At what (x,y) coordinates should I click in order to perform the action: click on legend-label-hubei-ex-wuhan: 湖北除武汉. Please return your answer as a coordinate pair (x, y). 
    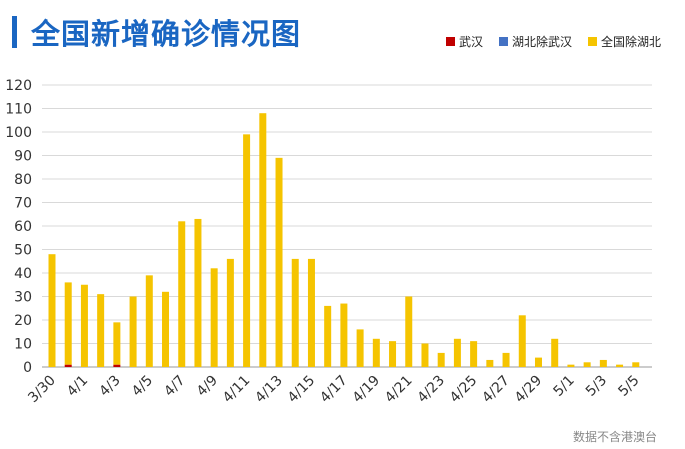
    Looking at the image, I should click on (541, 42).